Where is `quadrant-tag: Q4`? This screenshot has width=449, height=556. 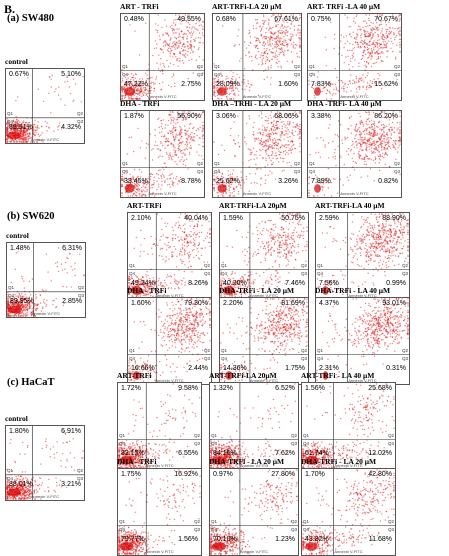
quadrant-tag: Q4 is located at coordinates (125, 74).